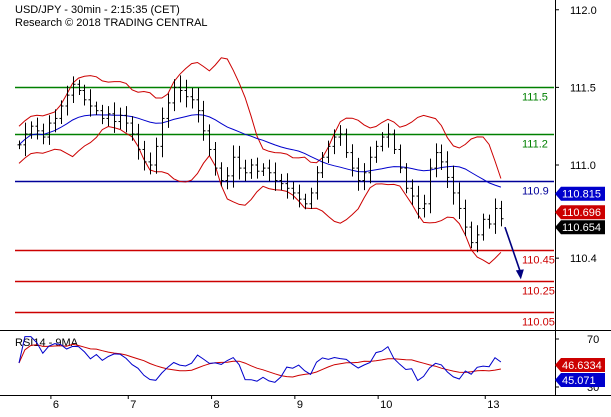 This screenshot has height=417, width=611. I want to click on rsi-tick-label: 70, so click(593, 340).